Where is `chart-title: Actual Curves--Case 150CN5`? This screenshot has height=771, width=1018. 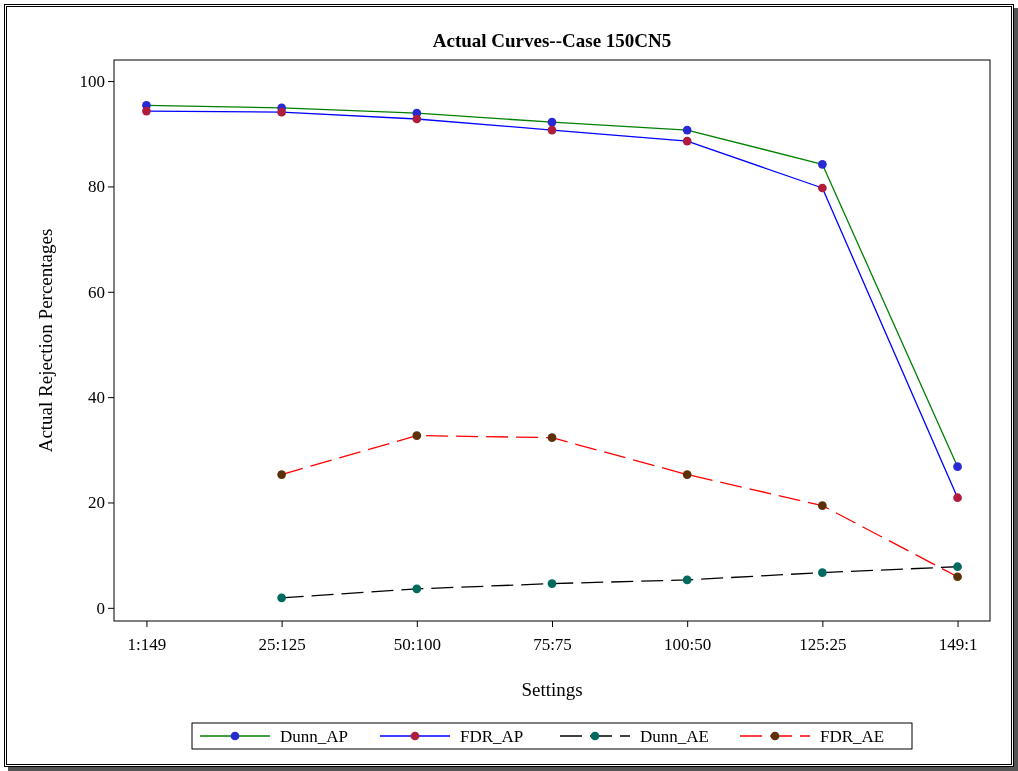
chart-title: Actual Curves--Case 150CN5 is located at coordinates (552, 40).